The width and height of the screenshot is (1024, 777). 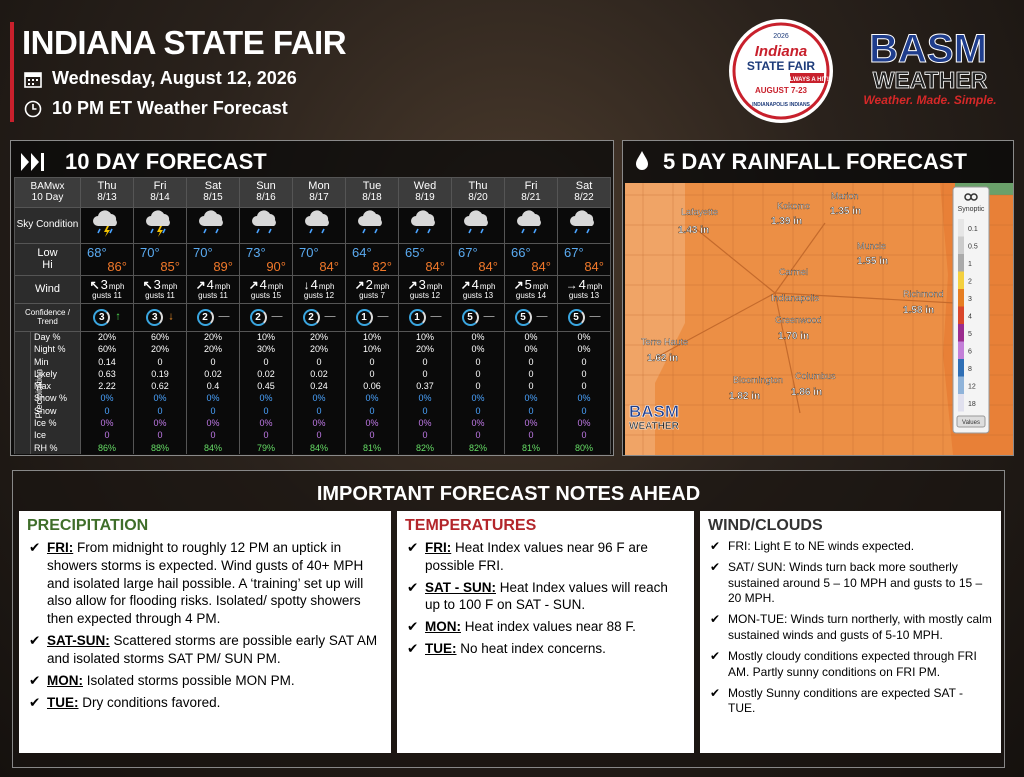 I want to click on watermark-sub: WEATHER, so click(x=654, y=426).